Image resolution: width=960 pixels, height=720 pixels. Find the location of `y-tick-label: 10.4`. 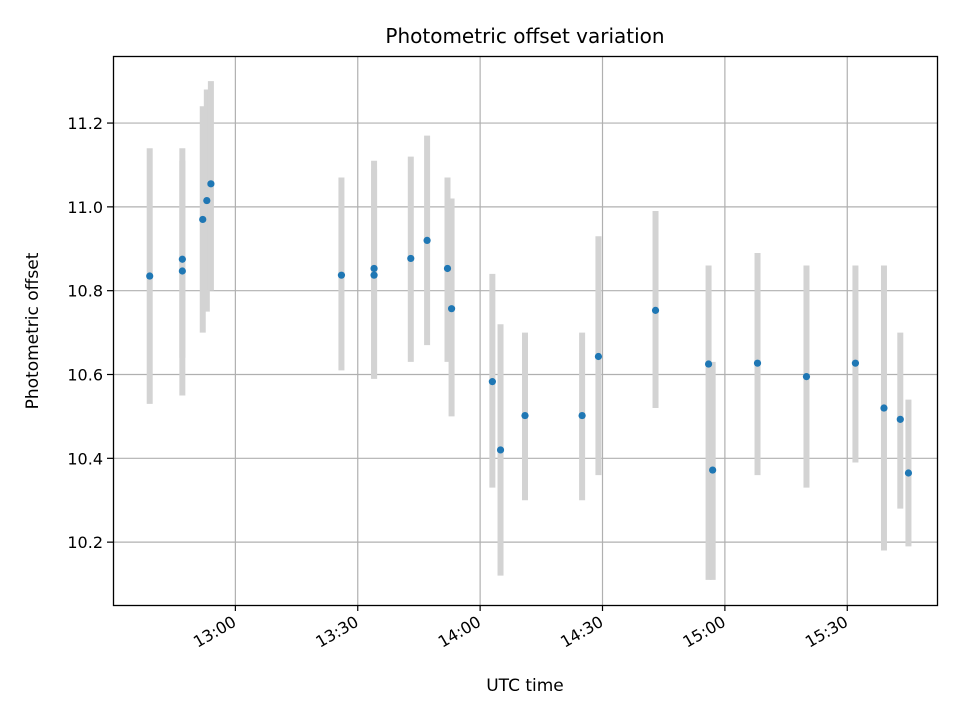

y-tick-label: 10.4 is located at coordinates (85, 458).